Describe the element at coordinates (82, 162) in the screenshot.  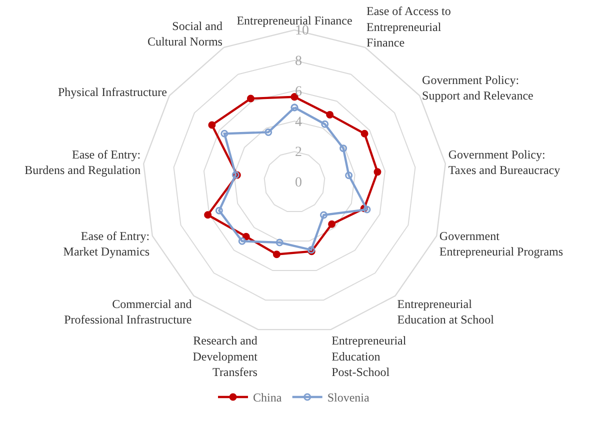
I see `spoke-label: Ease of Entry: Burdens and Regulation` at that location.